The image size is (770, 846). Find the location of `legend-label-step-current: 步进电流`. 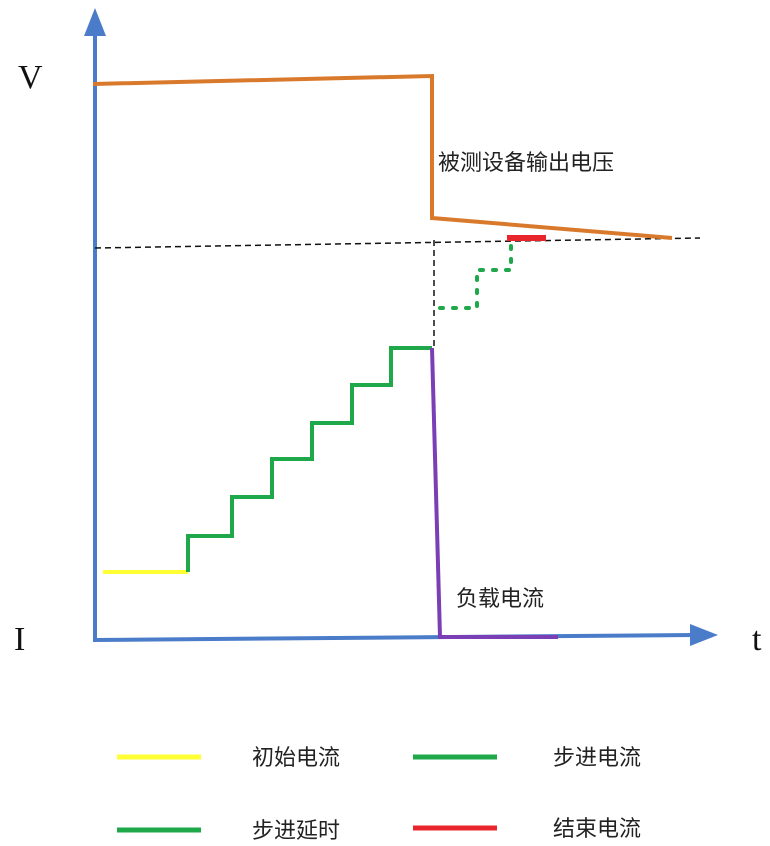

legend-label-step-current: 步进电流 is located at coordinates (597, 758).